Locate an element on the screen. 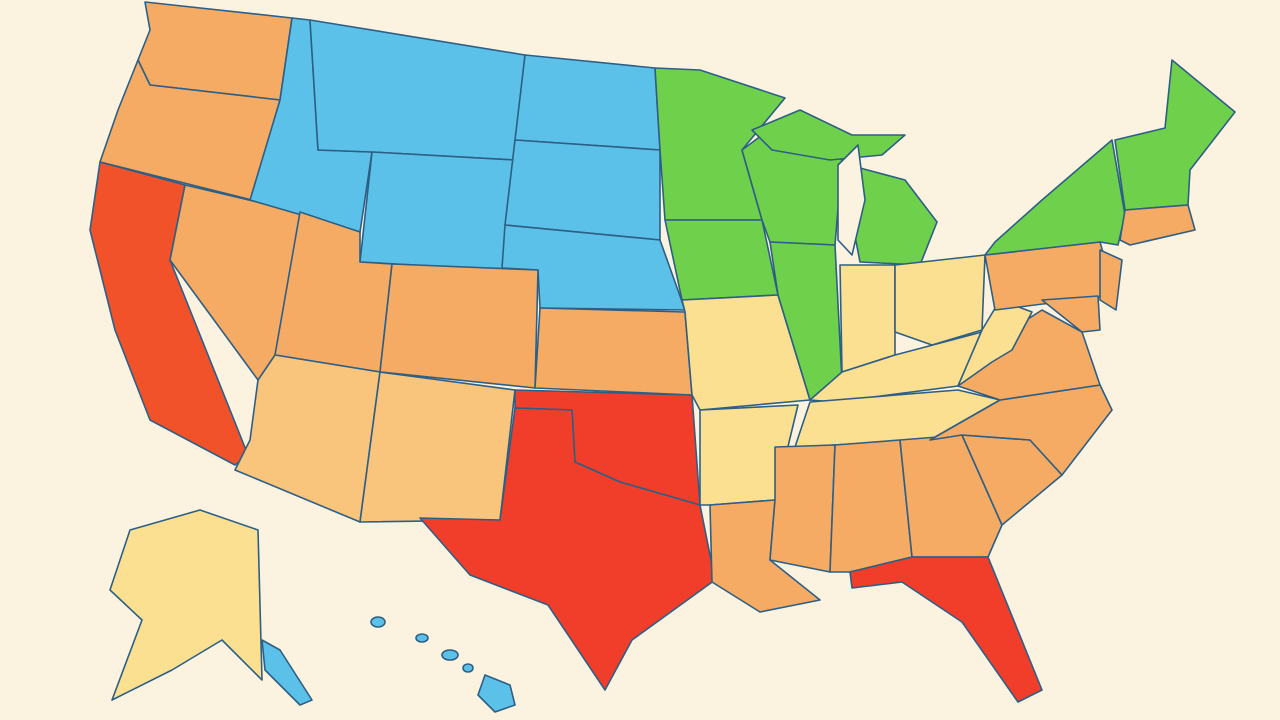  wyoming is located at coordinates (437, 211).